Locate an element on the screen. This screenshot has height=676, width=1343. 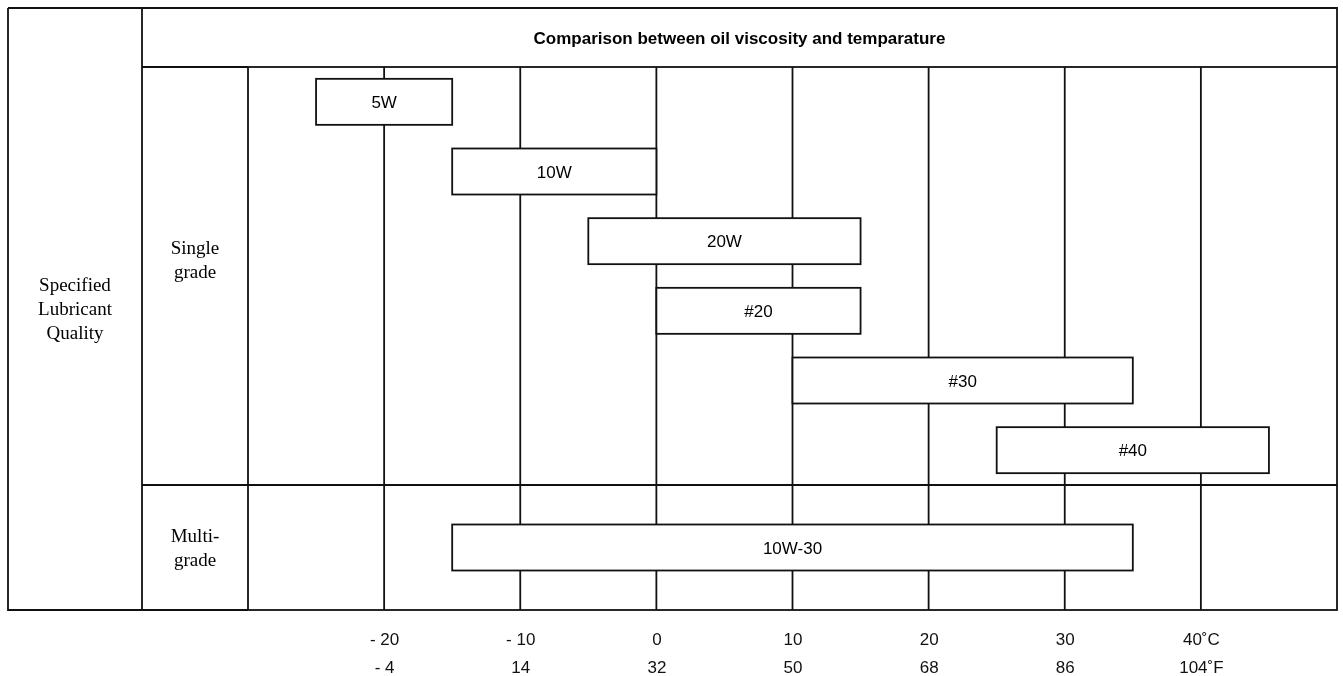
x-tick-label: 30 is located at coordinates (1065, 640).